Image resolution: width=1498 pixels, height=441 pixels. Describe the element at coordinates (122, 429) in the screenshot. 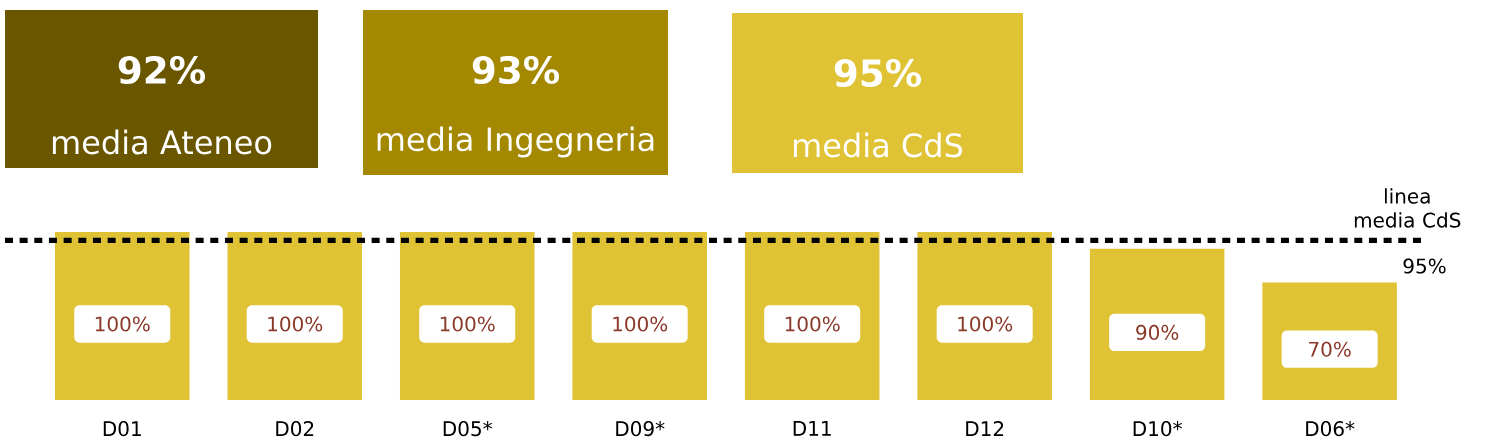

I see `x-tick-label: D01` at that location.